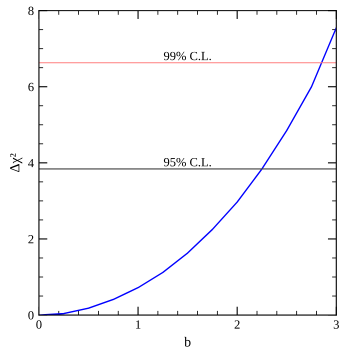 The image size is (354, 354). Describe the element at coordinates (16, 163) in the screenshot. I see `y-axis-title: Δχ²` at that location.